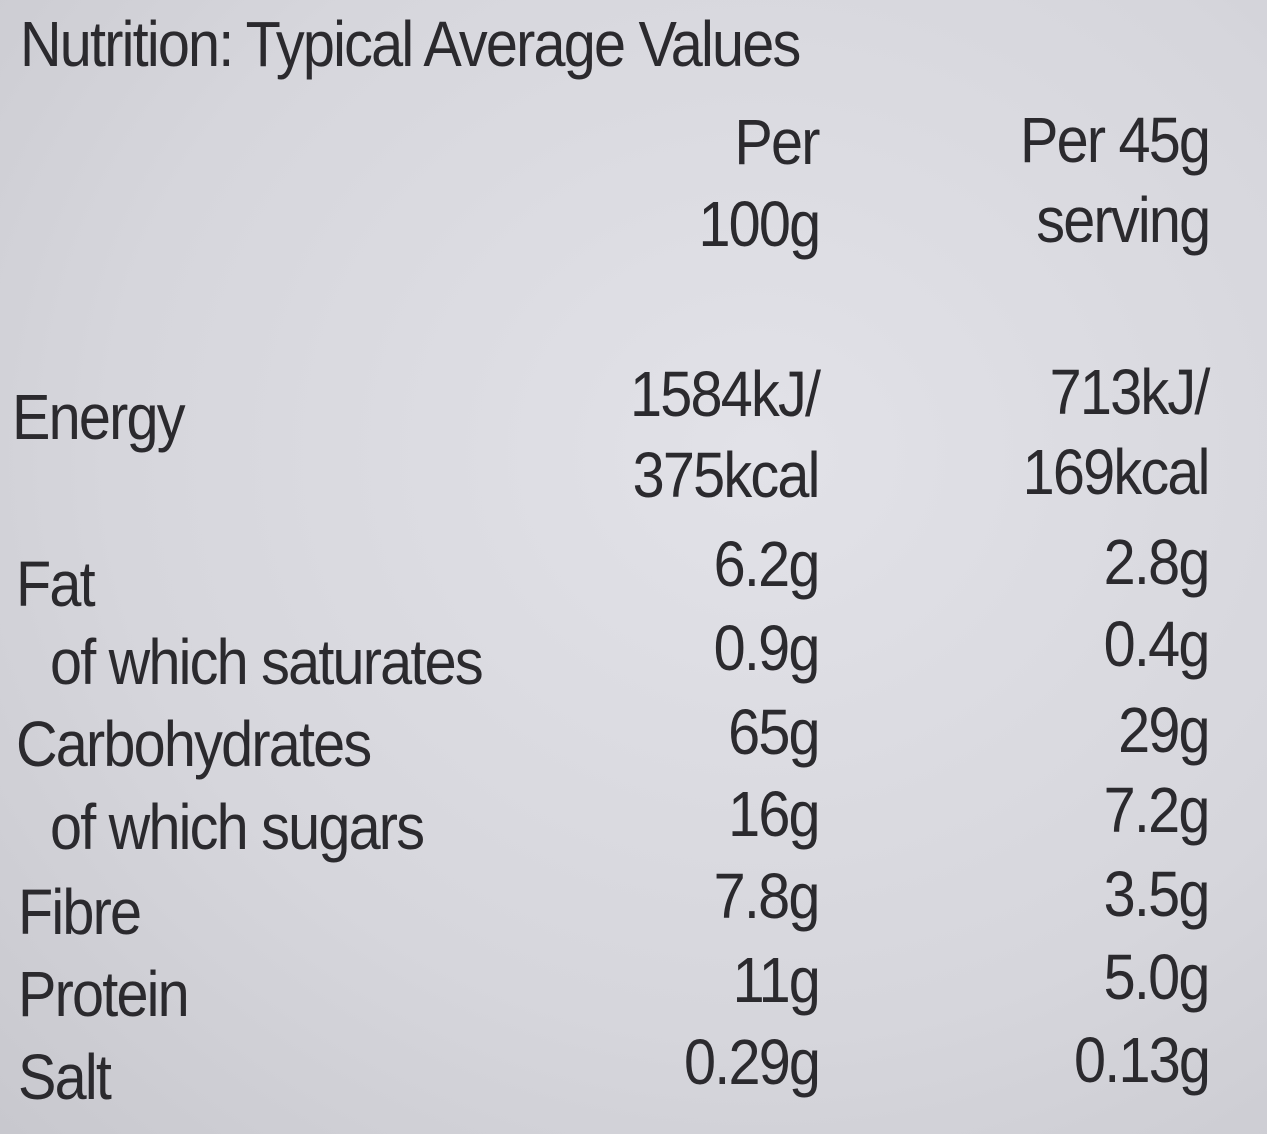  Describe the element at coordinates (1157, 644) in the screenshot. I see `saturates-serving: 0.4g` at that location.